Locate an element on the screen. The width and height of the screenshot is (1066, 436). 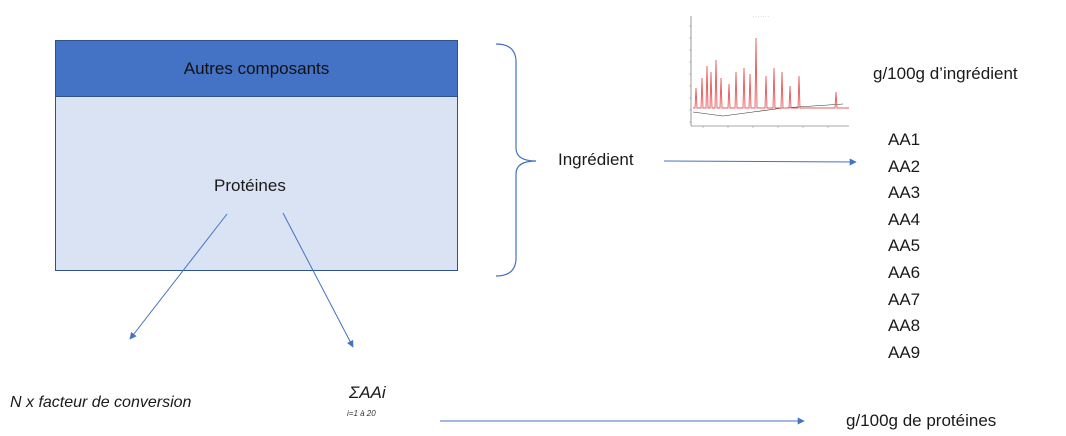
nitrogen-arrow is located at coordinates (178, 276).